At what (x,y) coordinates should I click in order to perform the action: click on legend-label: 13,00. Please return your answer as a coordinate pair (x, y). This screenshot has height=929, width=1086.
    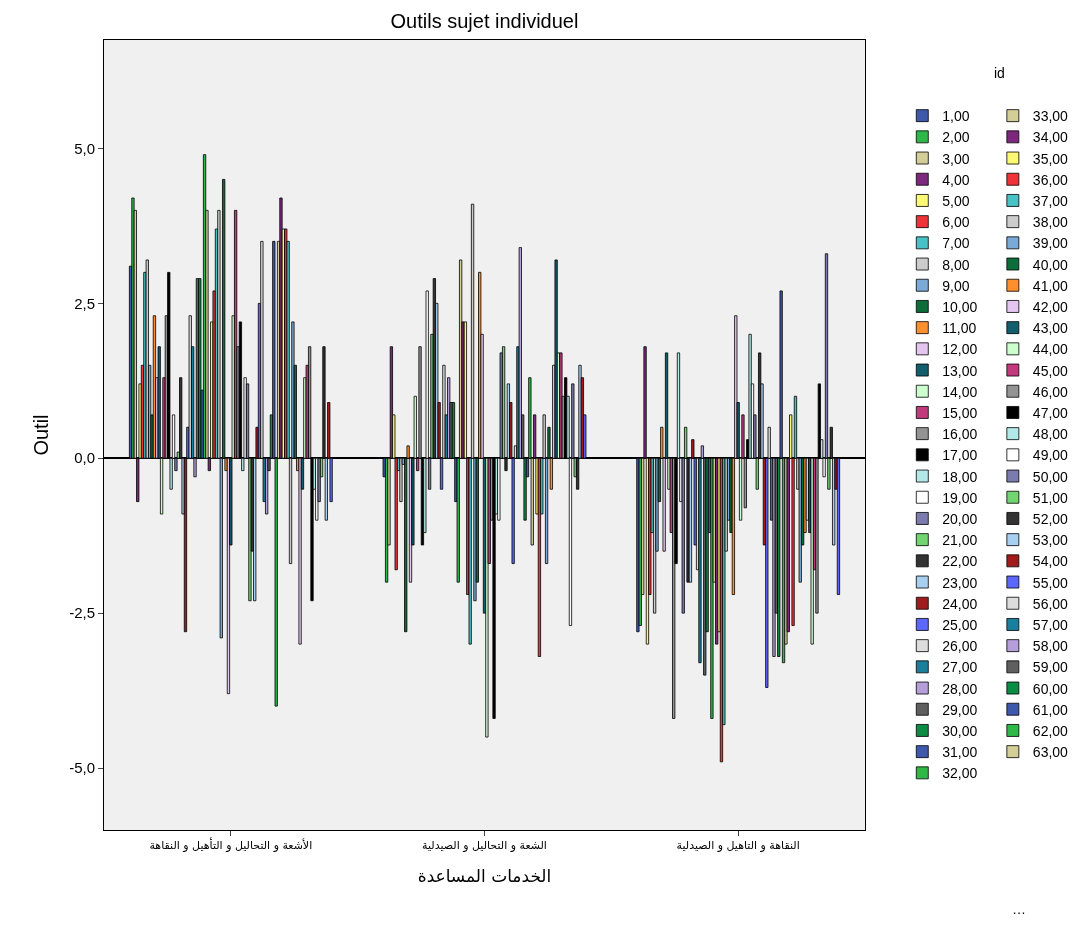
    Looking at the image, I should click on (960, 370).